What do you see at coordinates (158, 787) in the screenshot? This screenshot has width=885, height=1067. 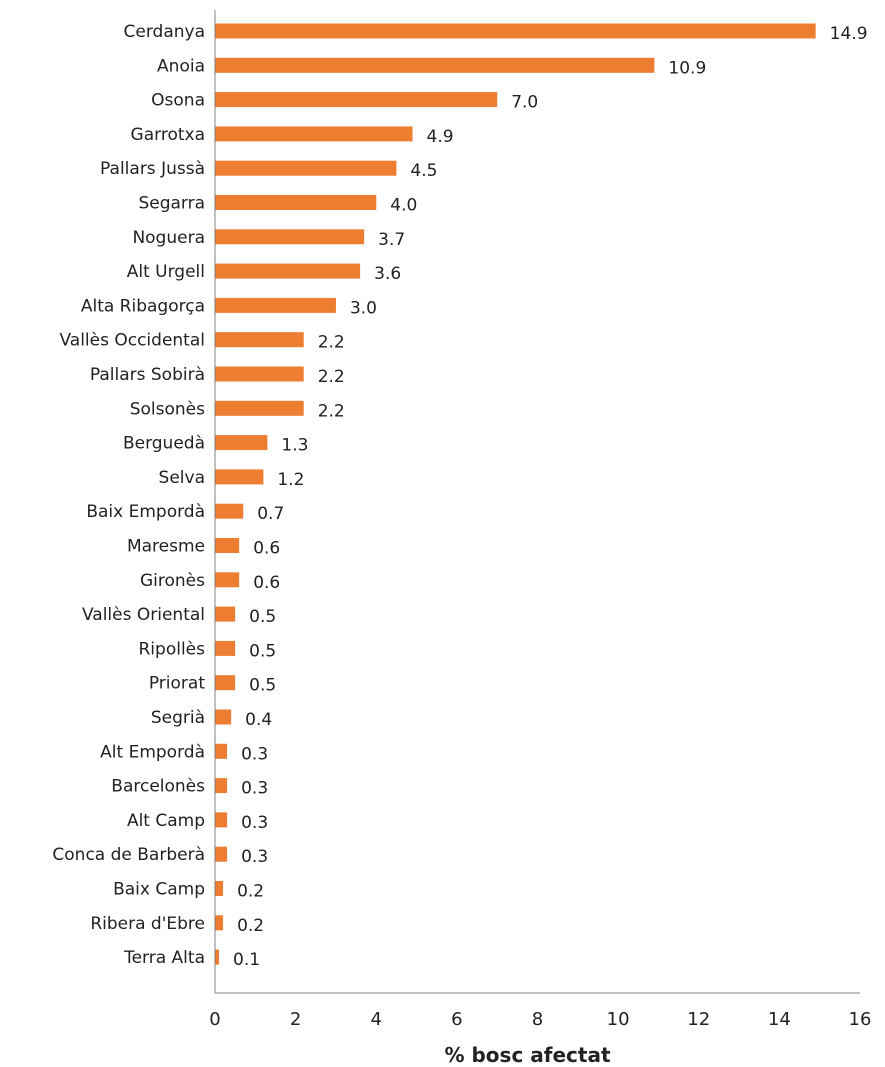 I see `category-label: Barcelonès` at bounding box center [158, 787].